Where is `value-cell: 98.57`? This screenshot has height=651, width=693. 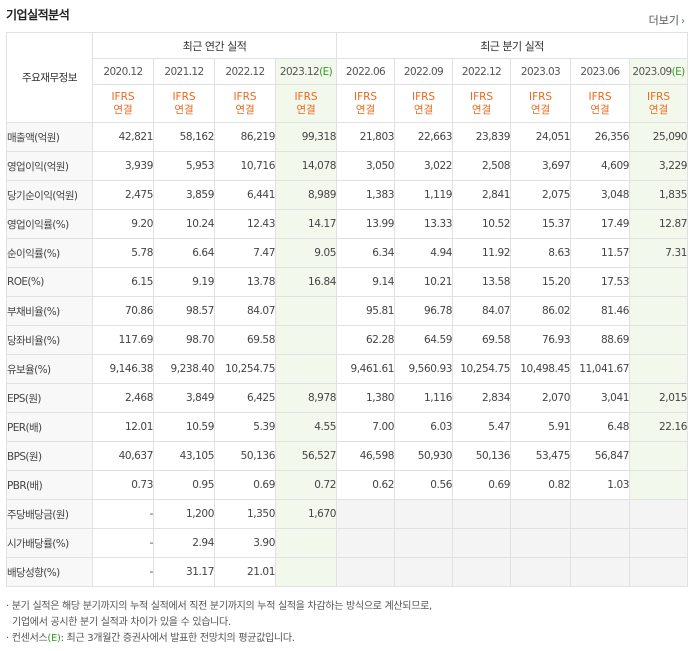
value-cell: 98.57 is located at coordinates (184, 311).